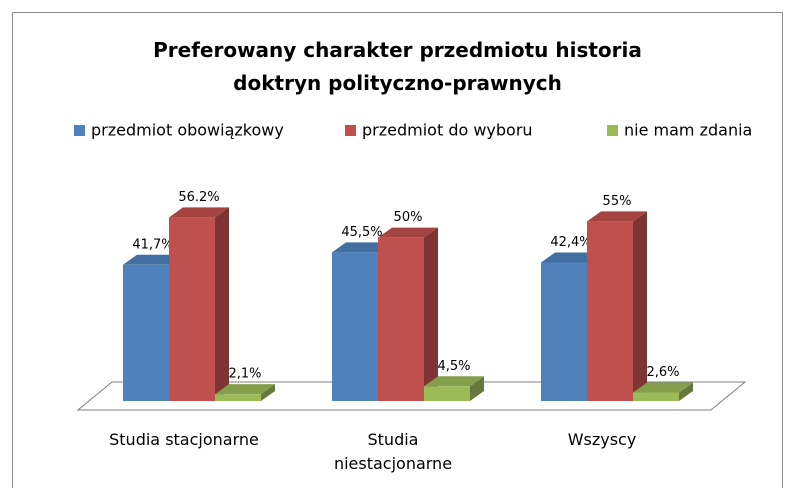 This screenshot has width=795, height=488. What do you see at coordinates (244, 374) in the screenshot?
I see `data-label: 2,1%` at bounding box center [244, 374].